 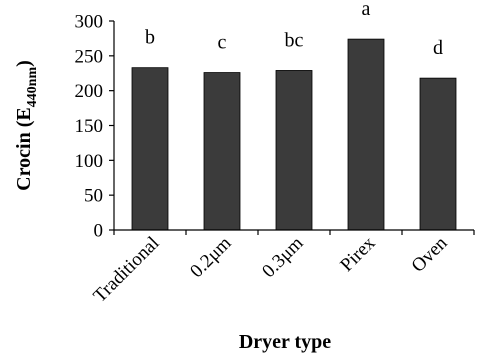 I want to click on y-axis-title-subscript: 440nm, so click(x=32, y=87).